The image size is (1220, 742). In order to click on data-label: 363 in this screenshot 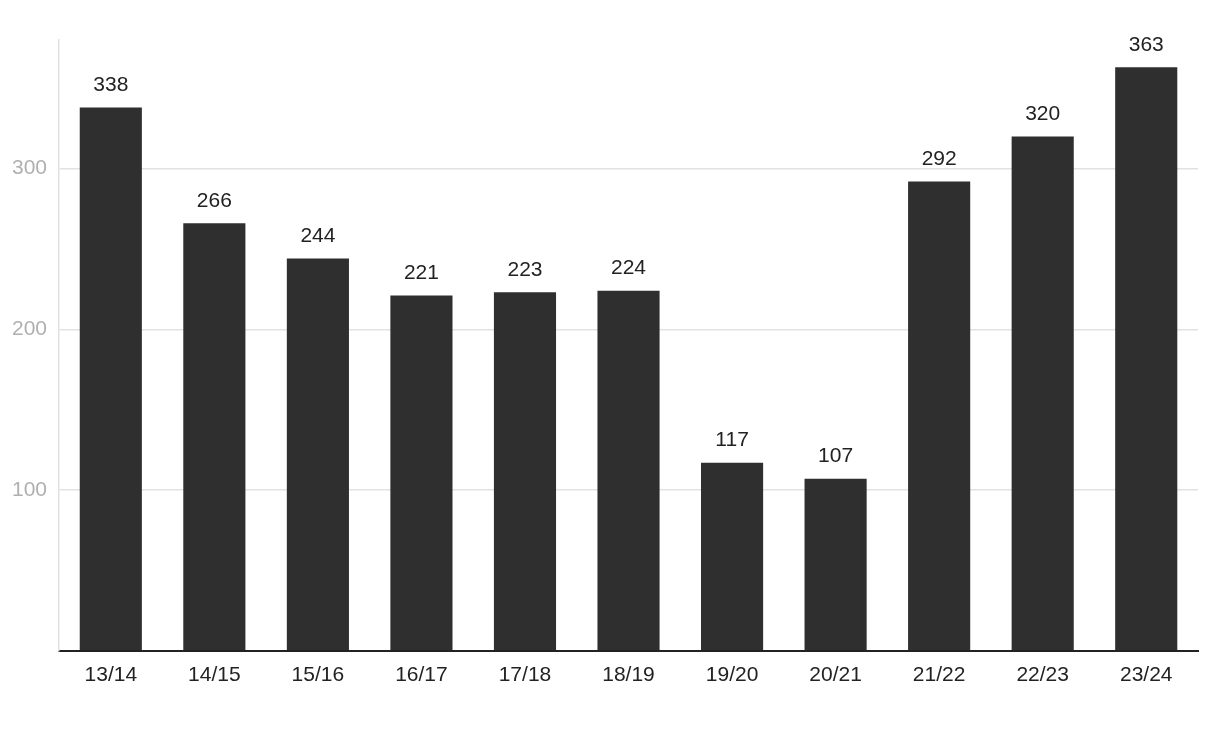, I will do `click(1146, 43)`.